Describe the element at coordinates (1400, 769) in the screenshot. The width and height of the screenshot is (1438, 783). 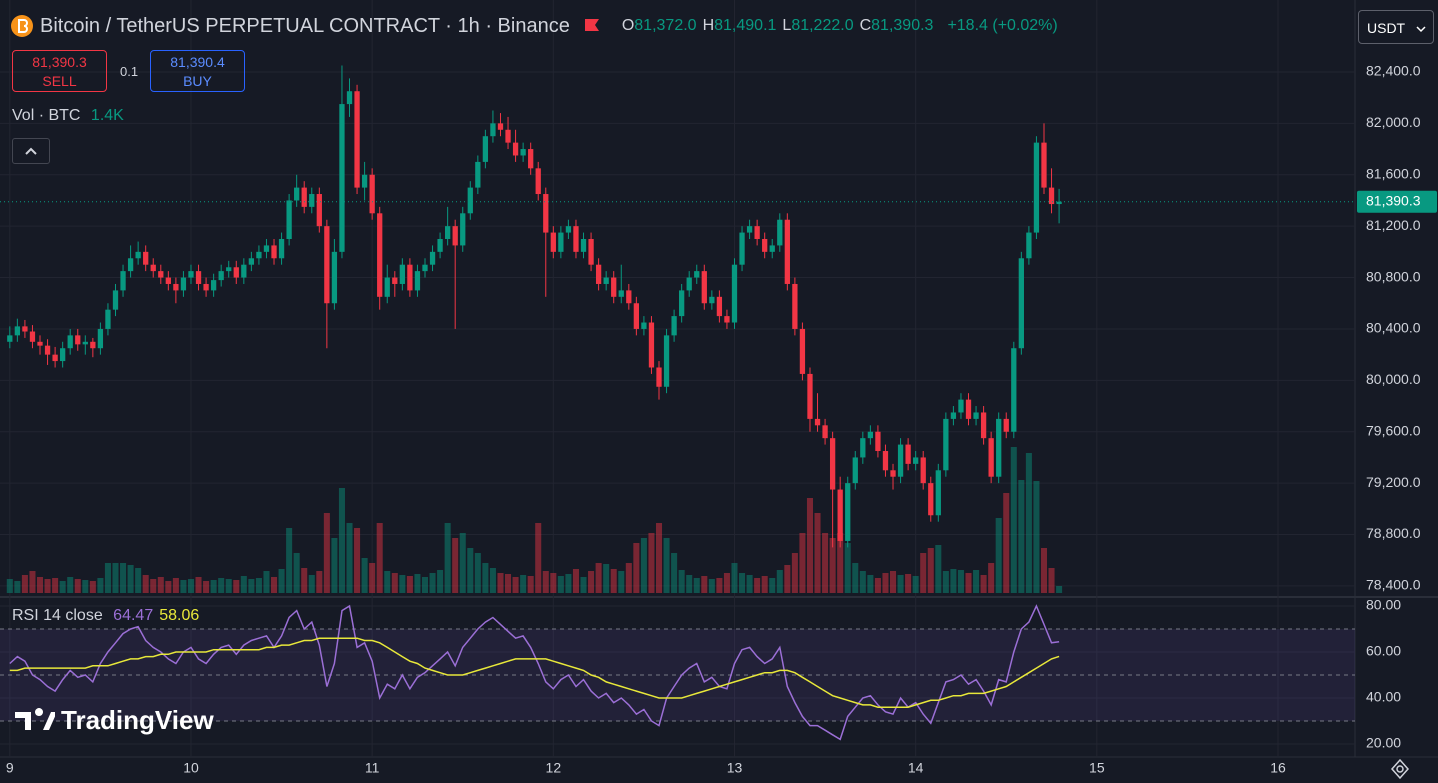
I see `settings-icon` at that location.